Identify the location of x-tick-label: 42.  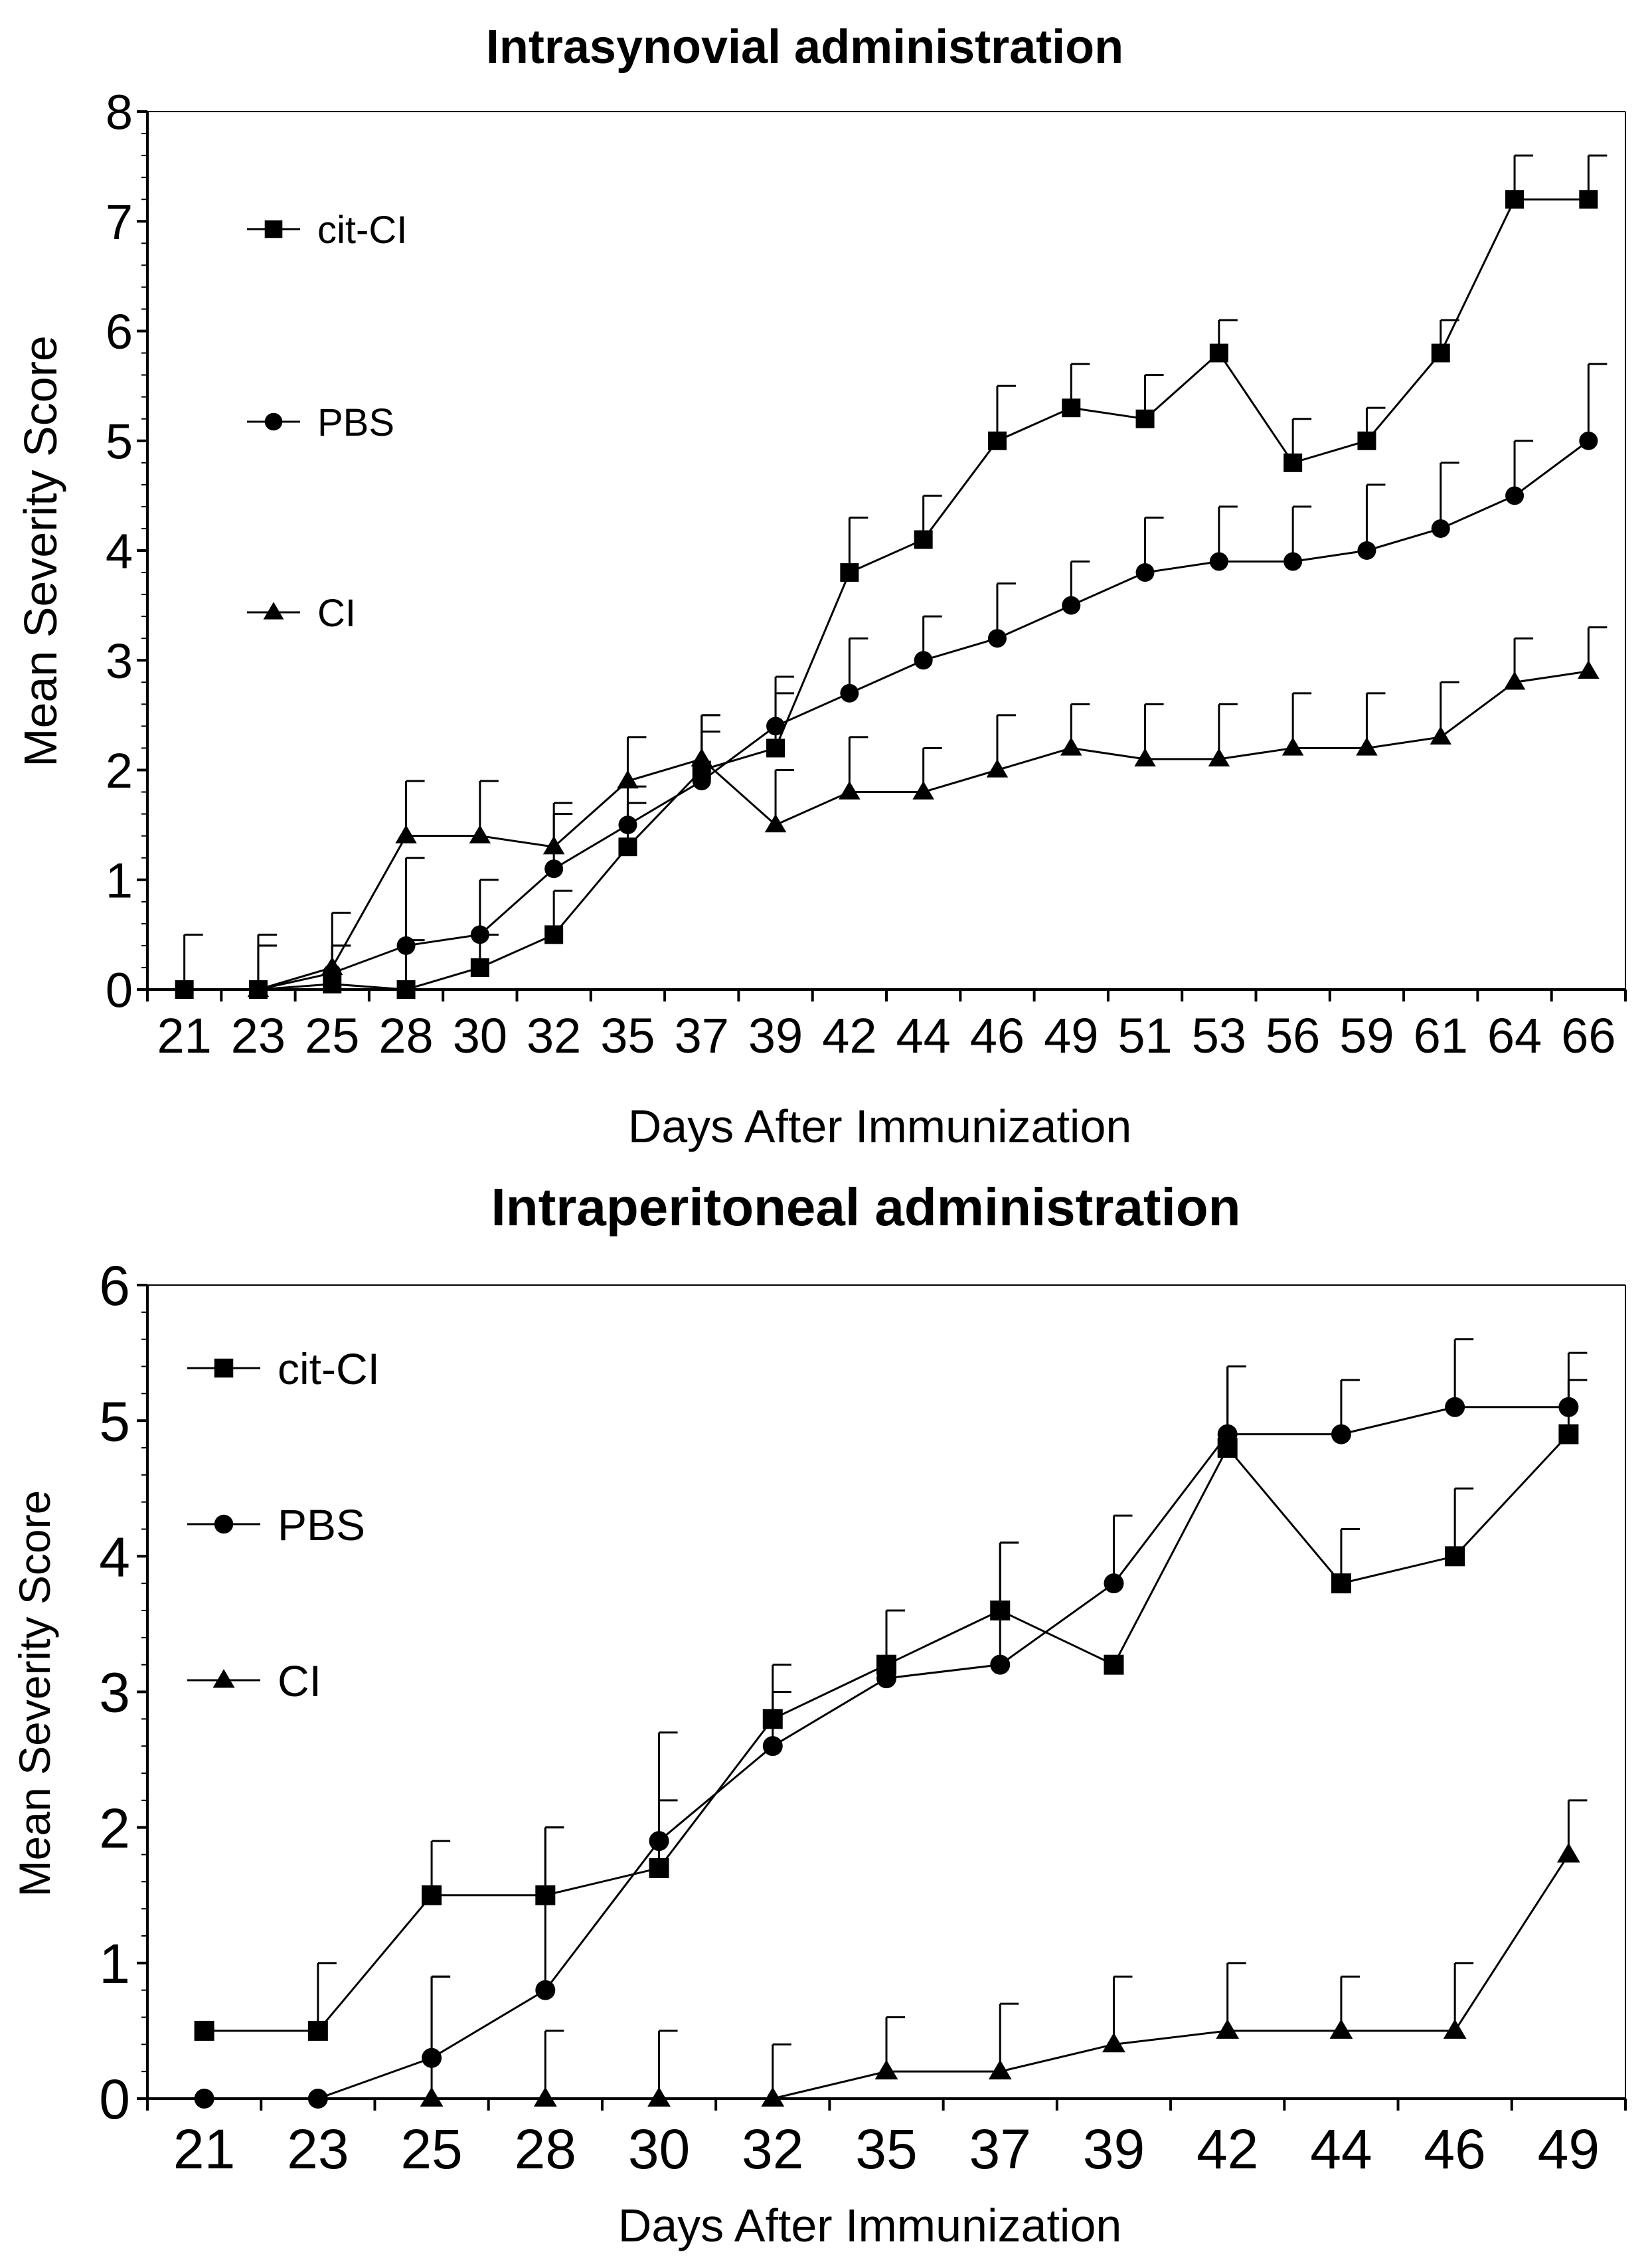
(849, 1035).